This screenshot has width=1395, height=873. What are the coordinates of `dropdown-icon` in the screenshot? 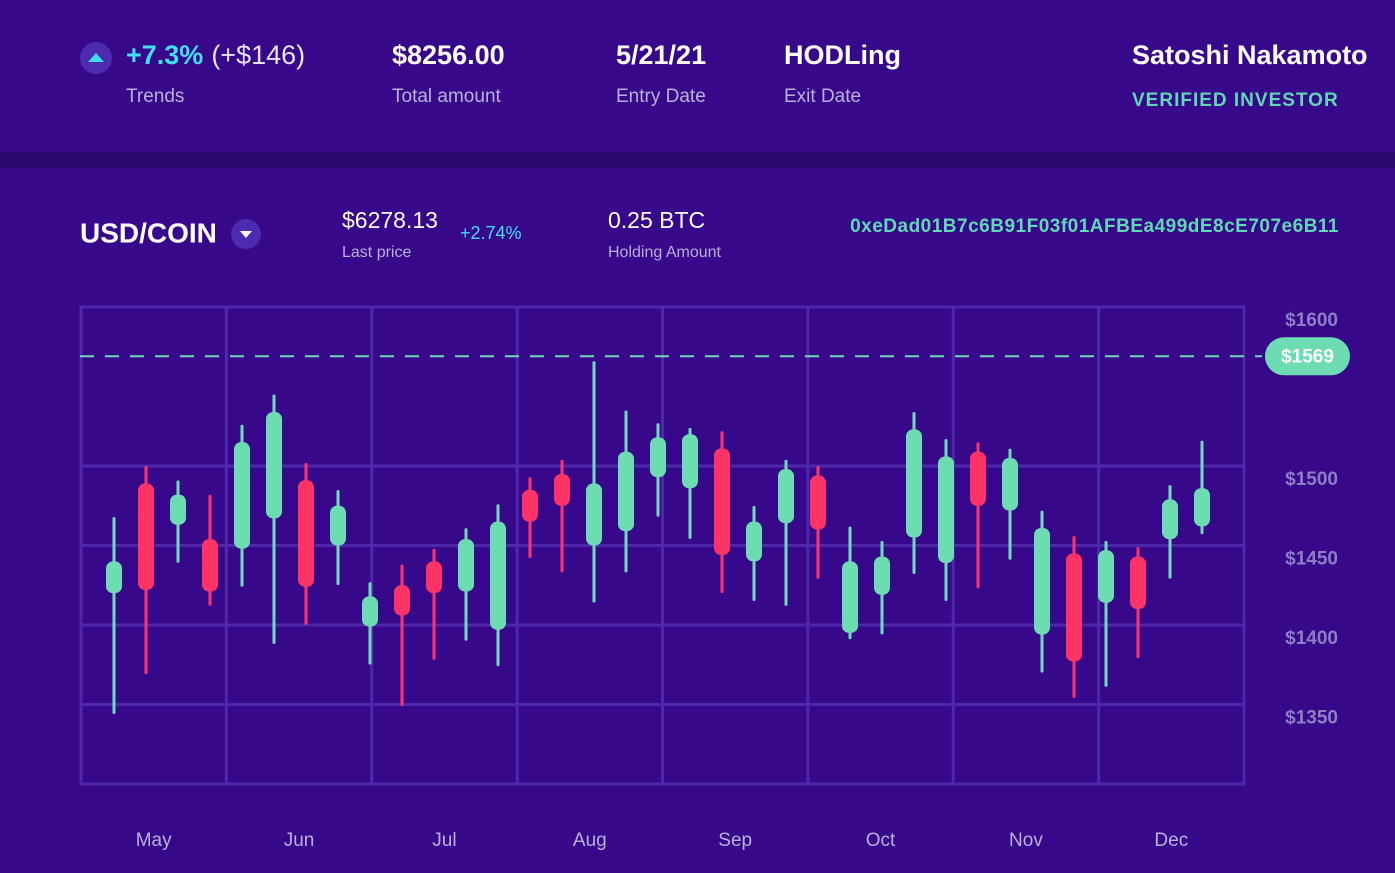 It's located at (246, 234).